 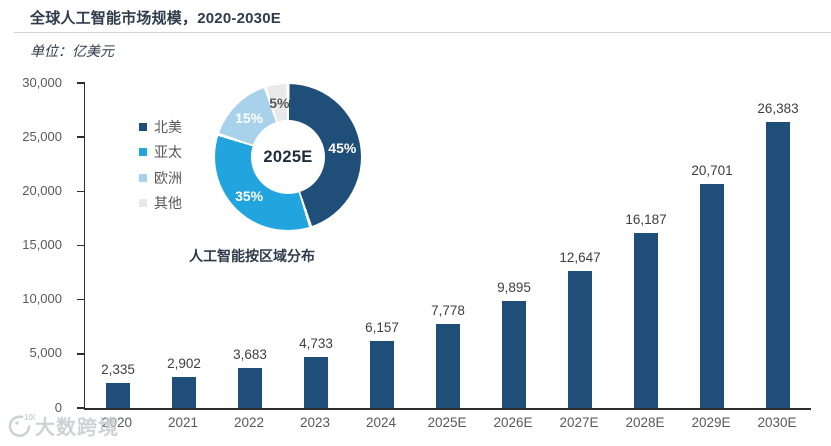 What do you see at coordinates (712, 170) in the screenshot?
I see `bar-value-label: 20,701` at bounding box center [712, 170].